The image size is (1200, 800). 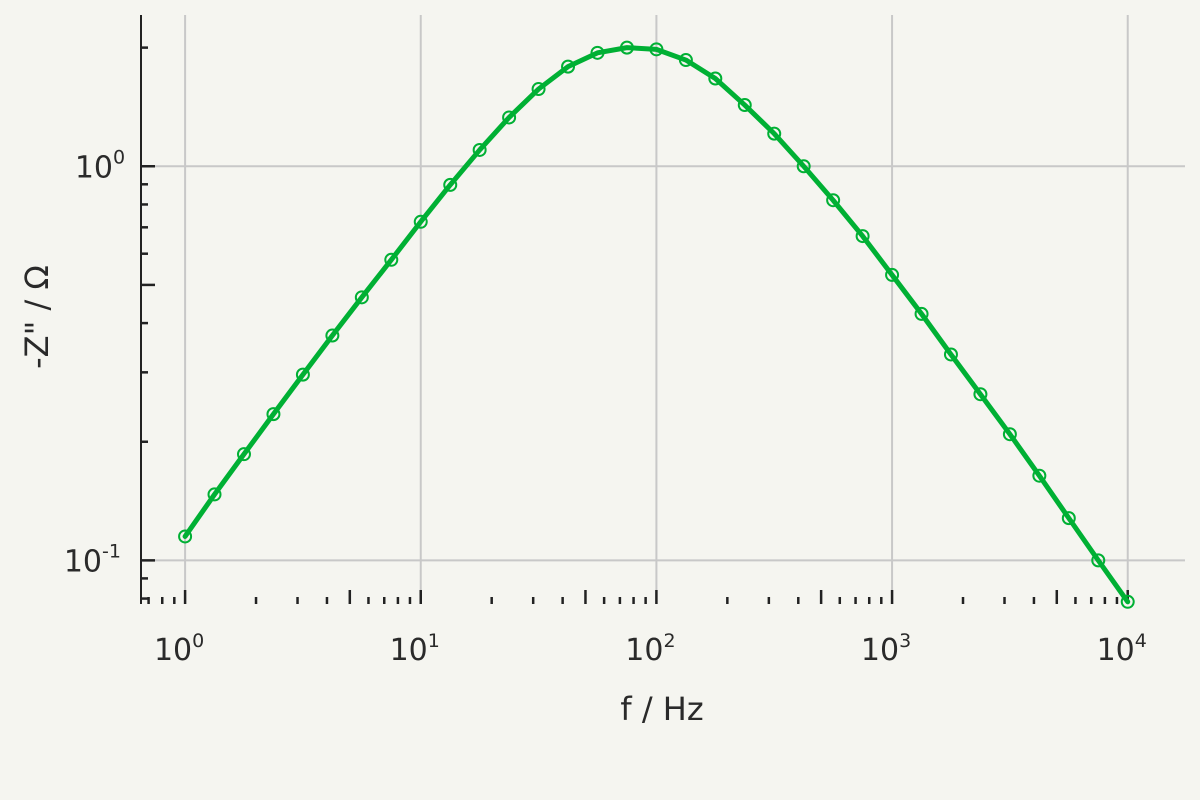 What do you see at coordinates (886, 649) in the screenshot?
I see `x-tick-label: 10³` at bounding box center [886, 649].